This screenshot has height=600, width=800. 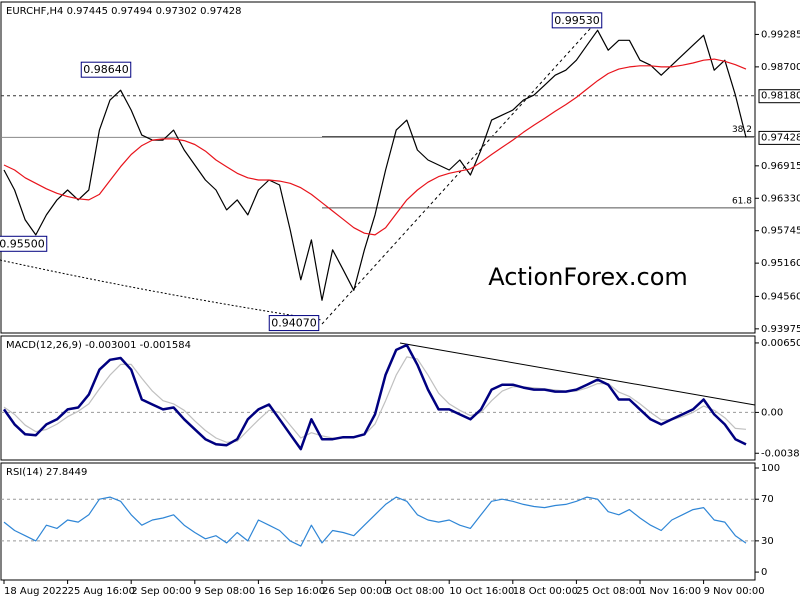 I want to click on macd-trend-line, so click(x=577, y=374).